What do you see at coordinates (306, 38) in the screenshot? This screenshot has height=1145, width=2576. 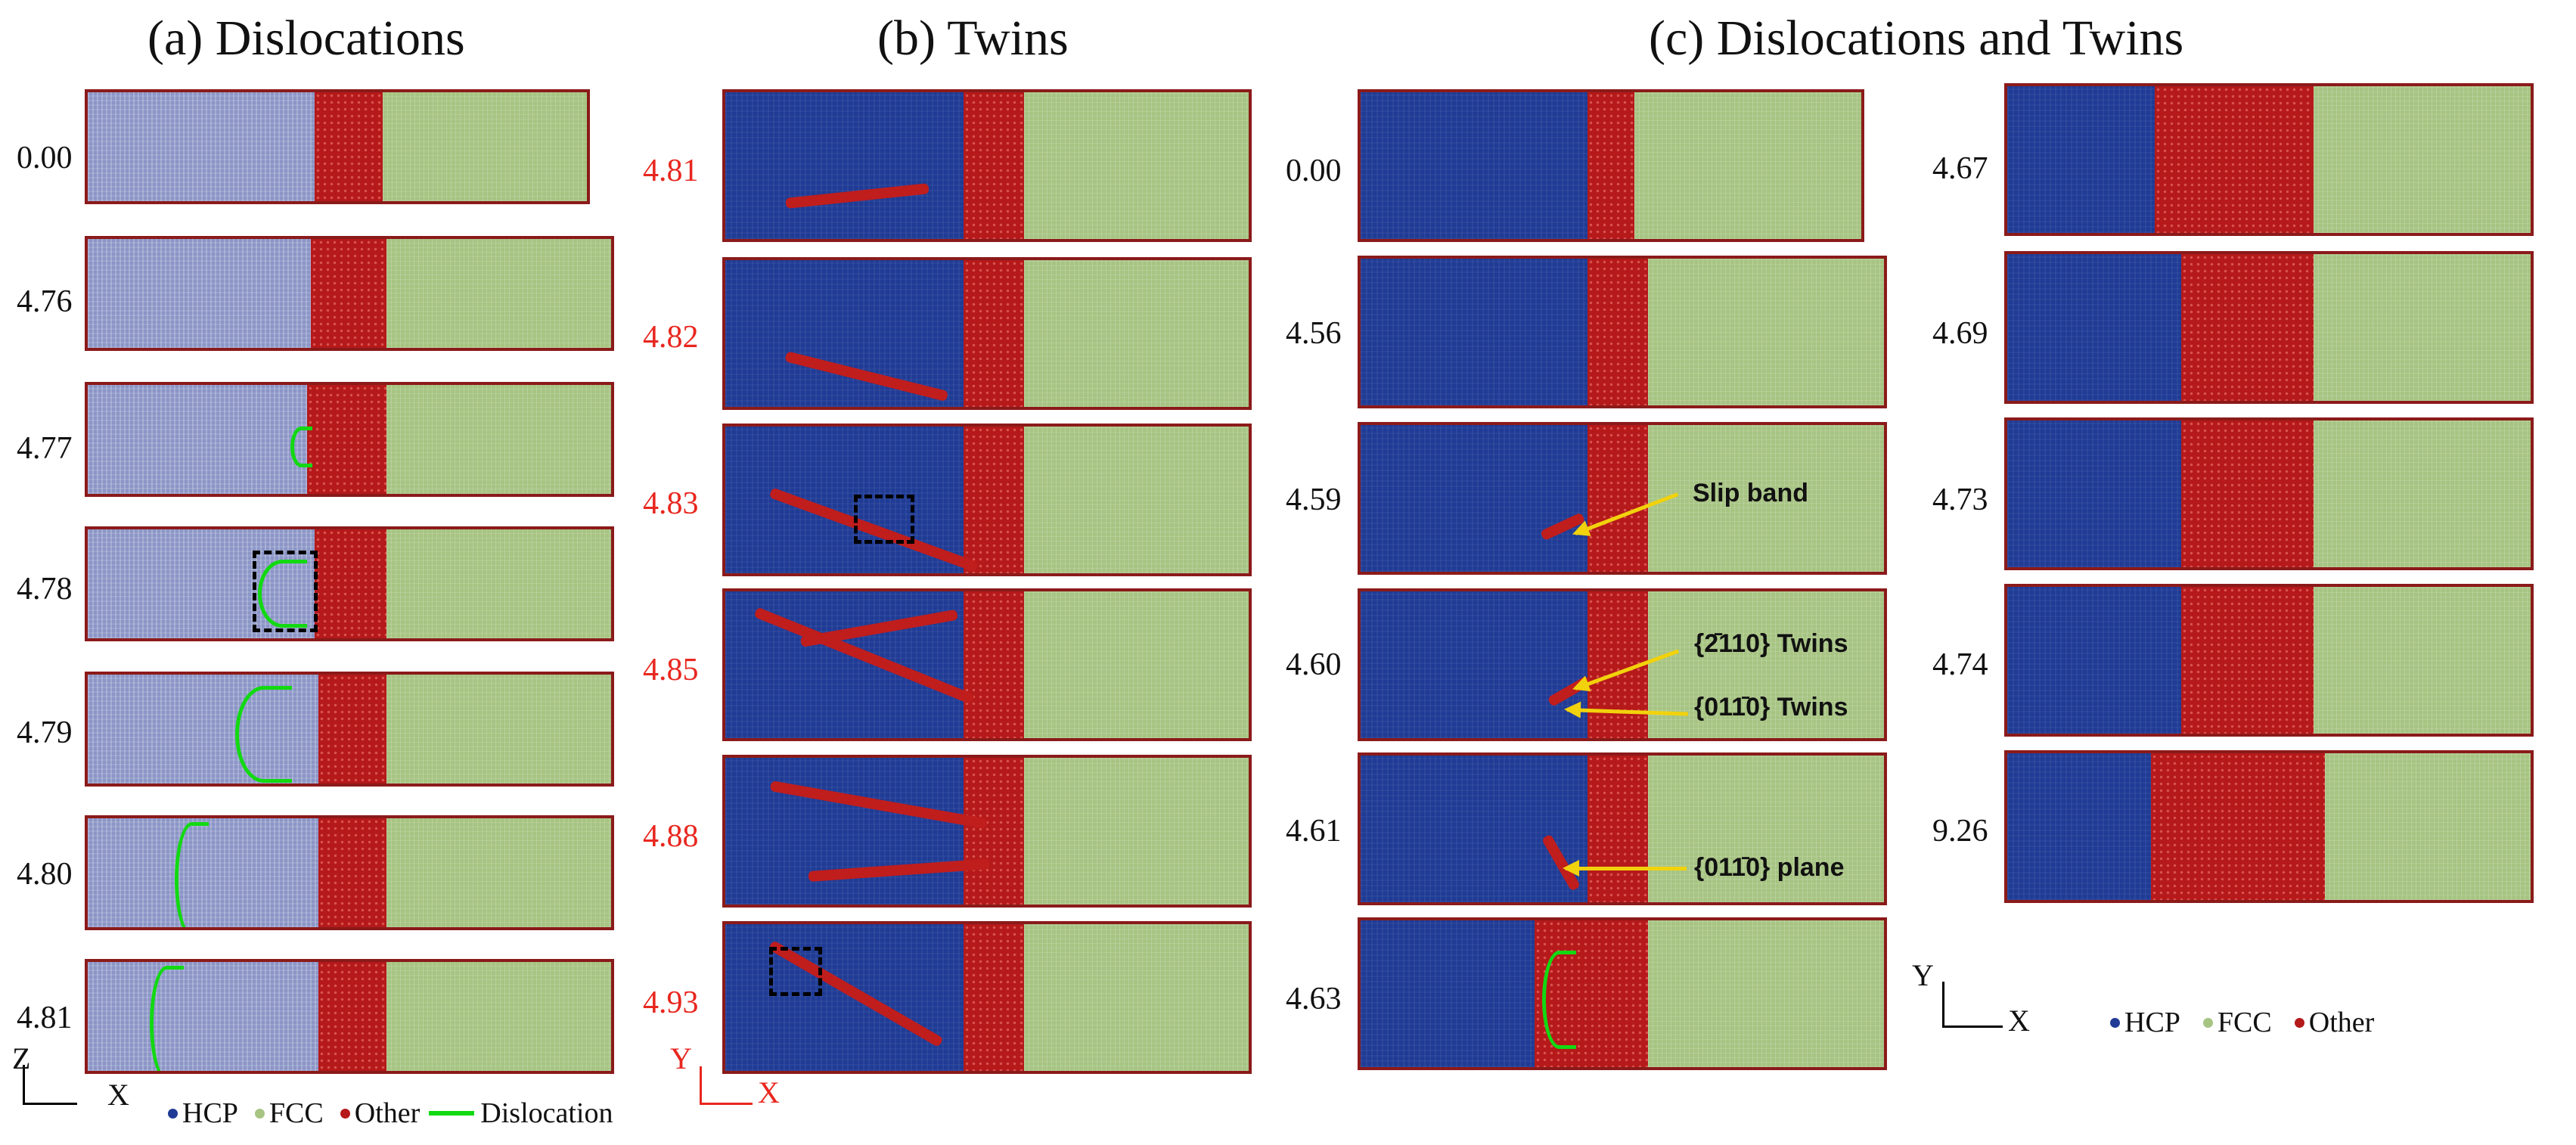 I see `title-a: (a) Dislocations` at bounding box center [306, 38].